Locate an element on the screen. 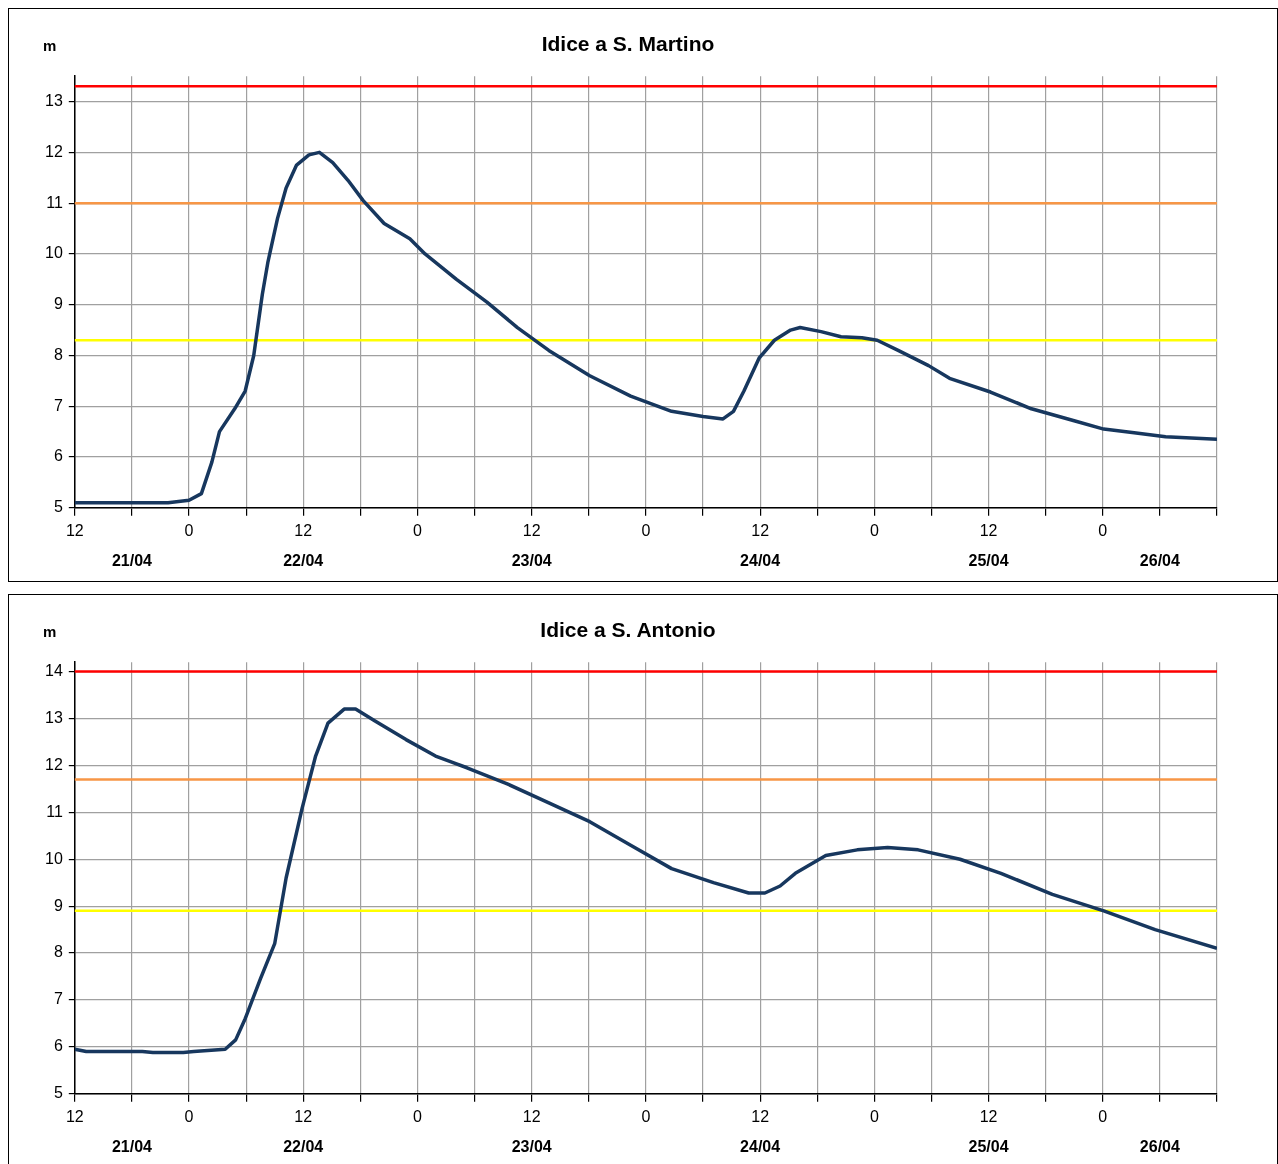 This screenshot has width=1278, height=1164. y-tick-label: 14 is located at coordinates (54, 670).